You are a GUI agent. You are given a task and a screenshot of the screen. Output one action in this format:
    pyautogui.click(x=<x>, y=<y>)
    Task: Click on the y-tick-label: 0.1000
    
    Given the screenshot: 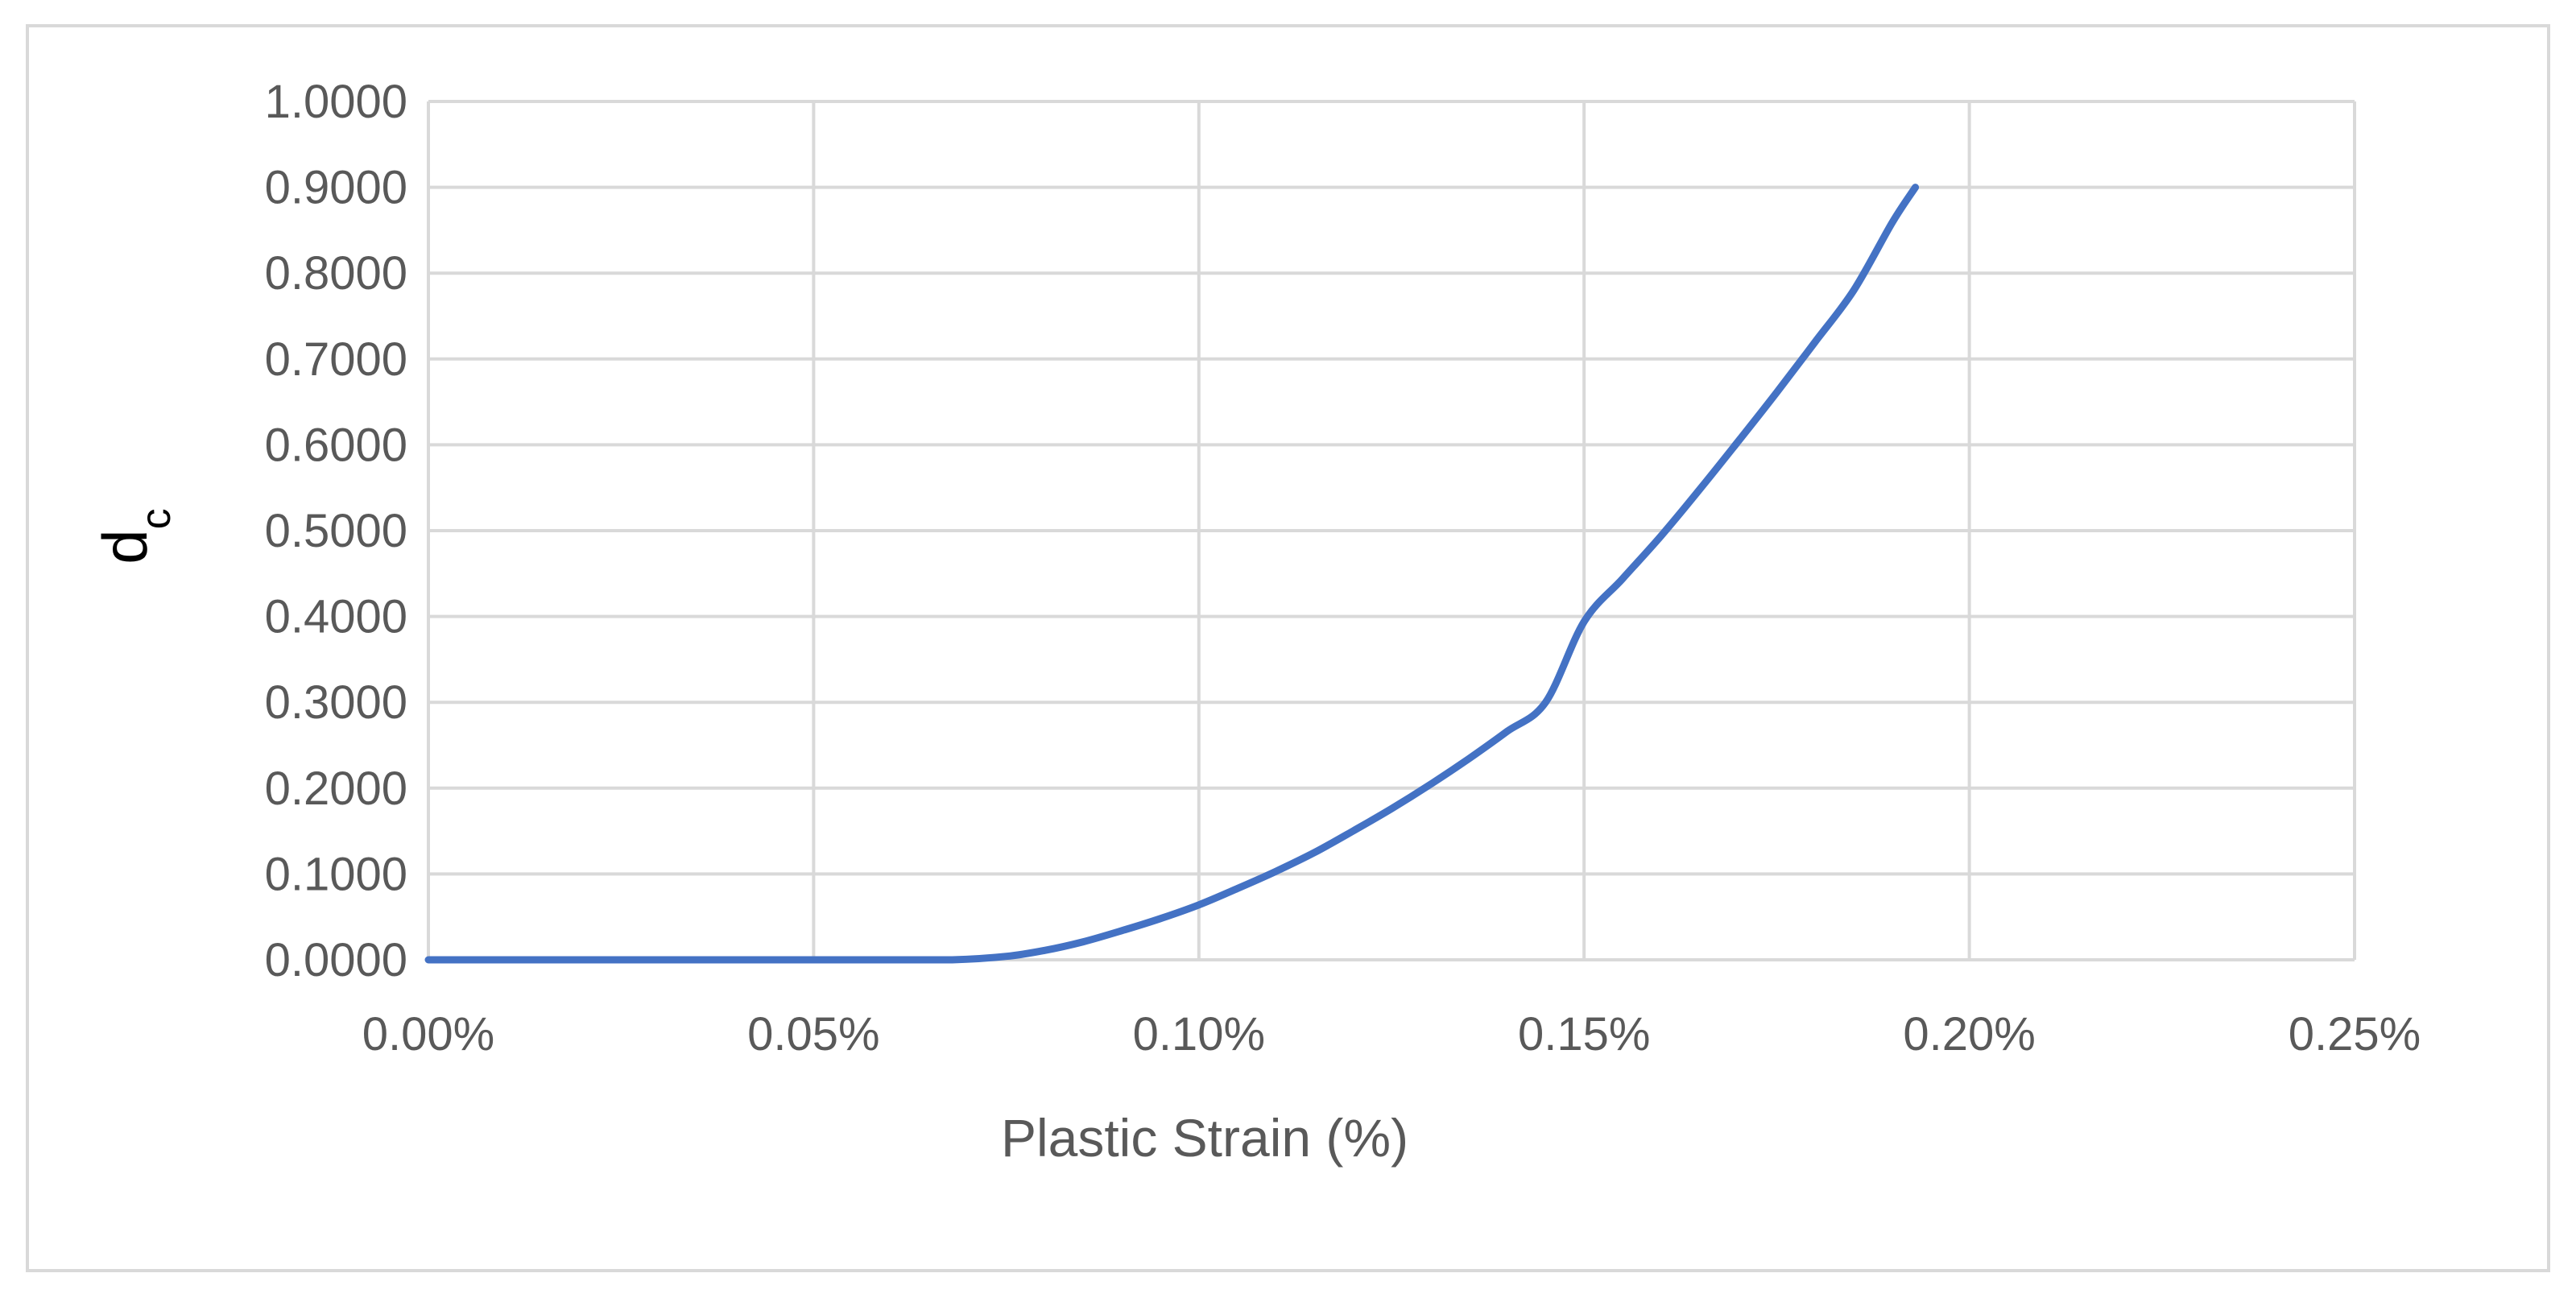 What is the action you would take?
    pyautogui.click(x=336, y=874)
    